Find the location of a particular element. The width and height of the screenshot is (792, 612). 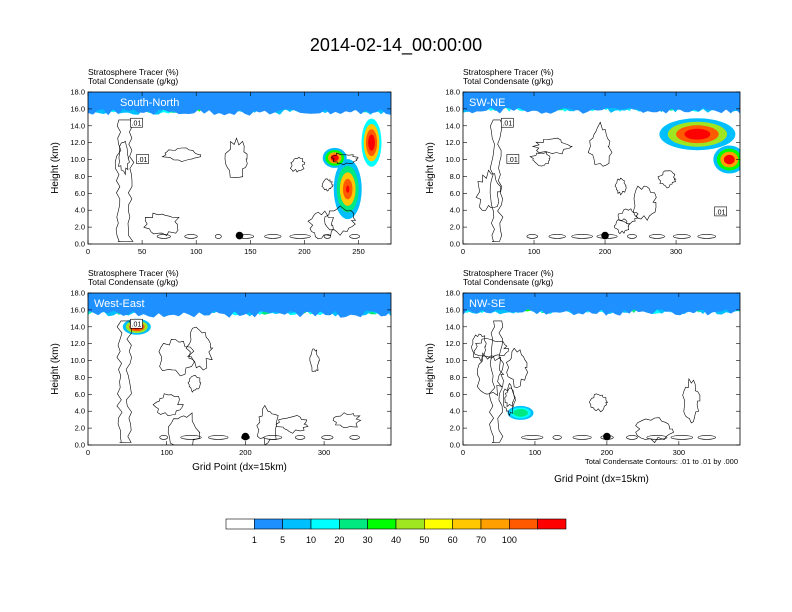

colorbar-label: 30 is located at coordinates (368, 540).